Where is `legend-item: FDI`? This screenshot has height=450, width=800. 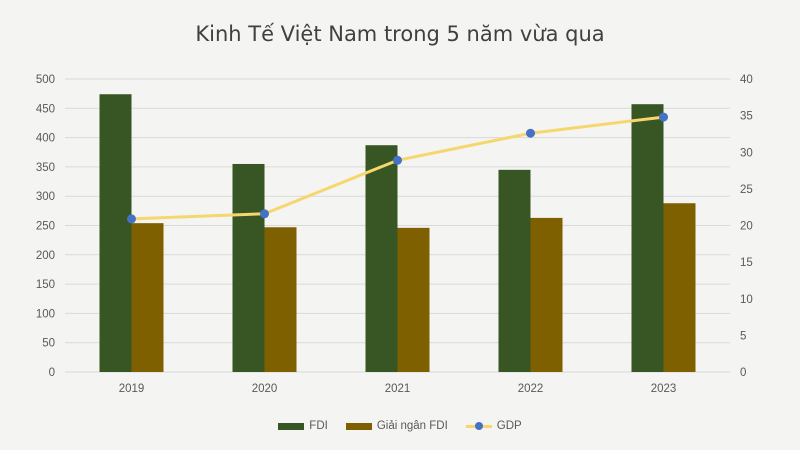
legend-item: FDI is located at coordinates (303, 426).